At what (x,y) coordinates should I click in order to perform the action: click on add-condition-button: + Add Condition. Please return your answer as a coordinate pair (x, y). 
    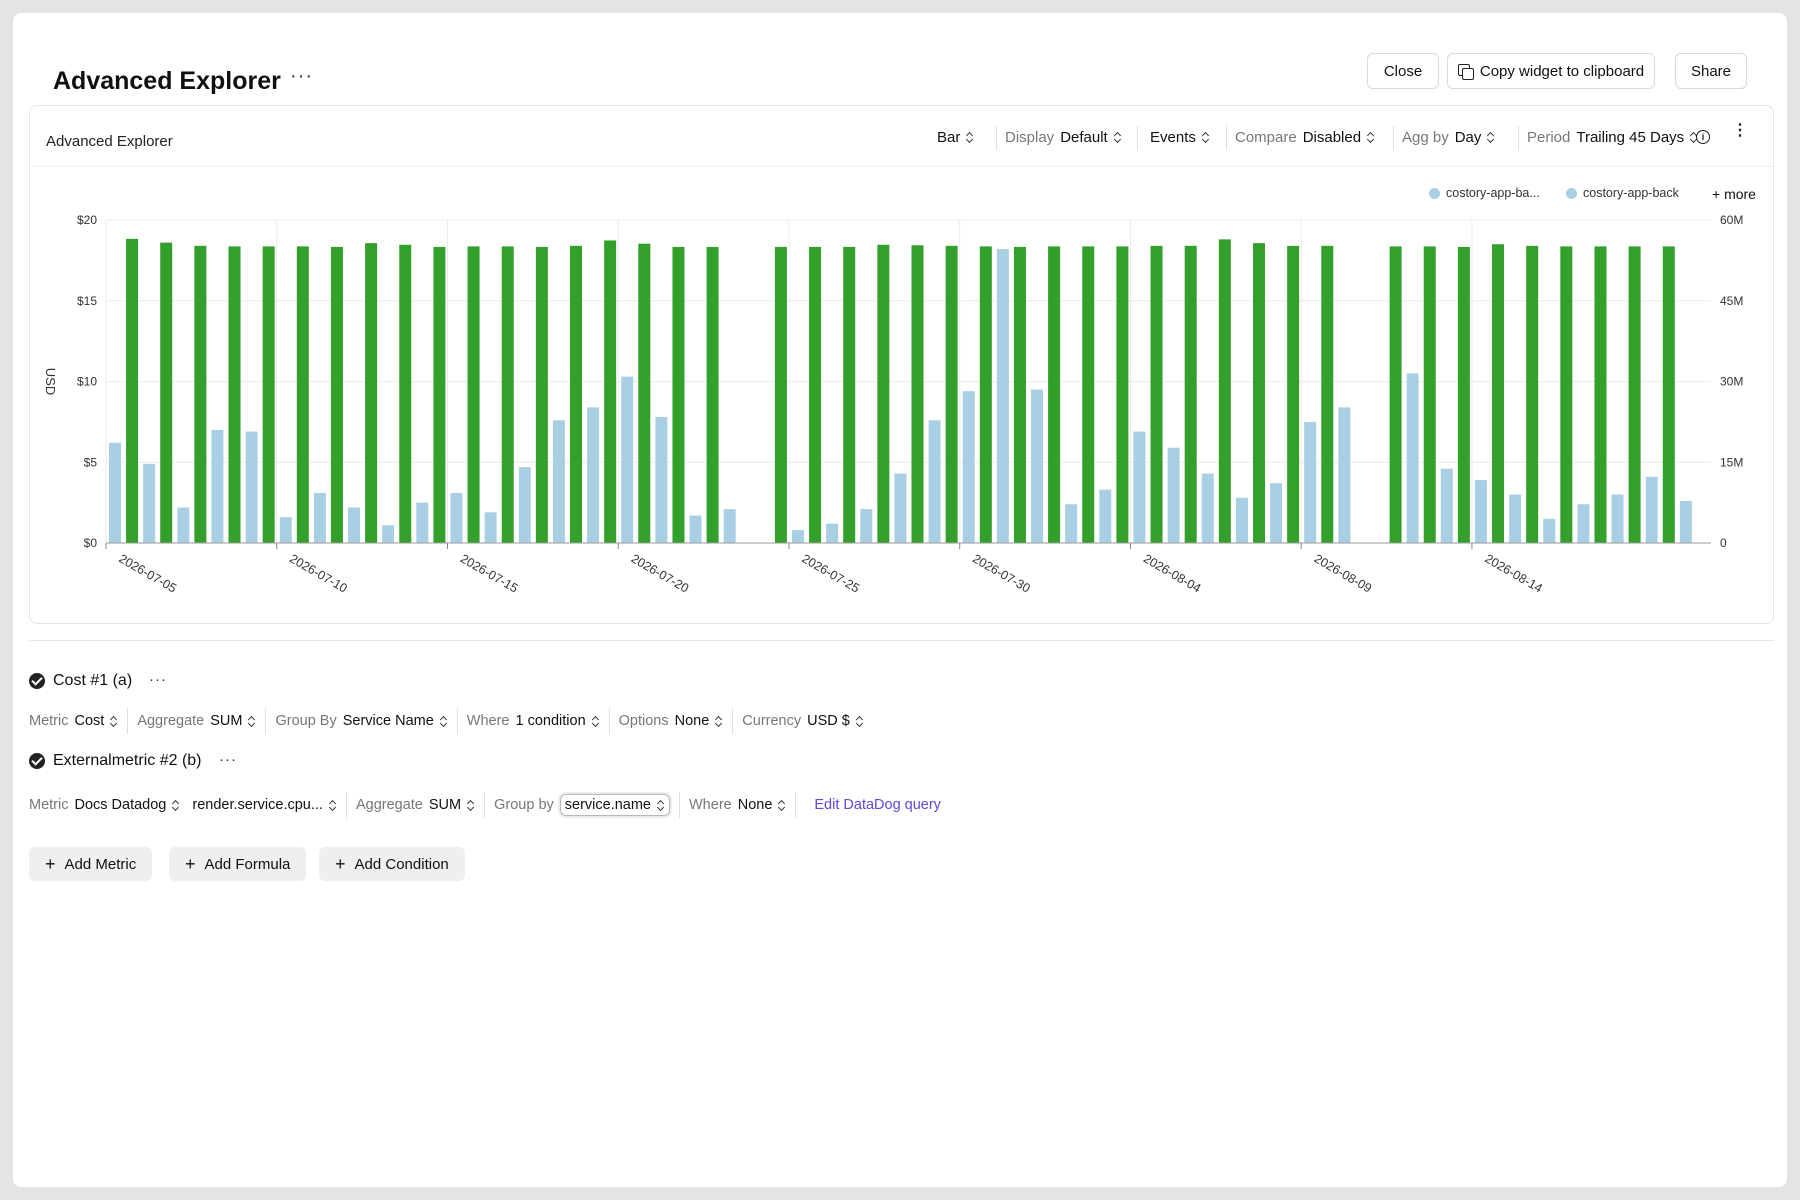
    Looking at the image, I should click on (392, 864).